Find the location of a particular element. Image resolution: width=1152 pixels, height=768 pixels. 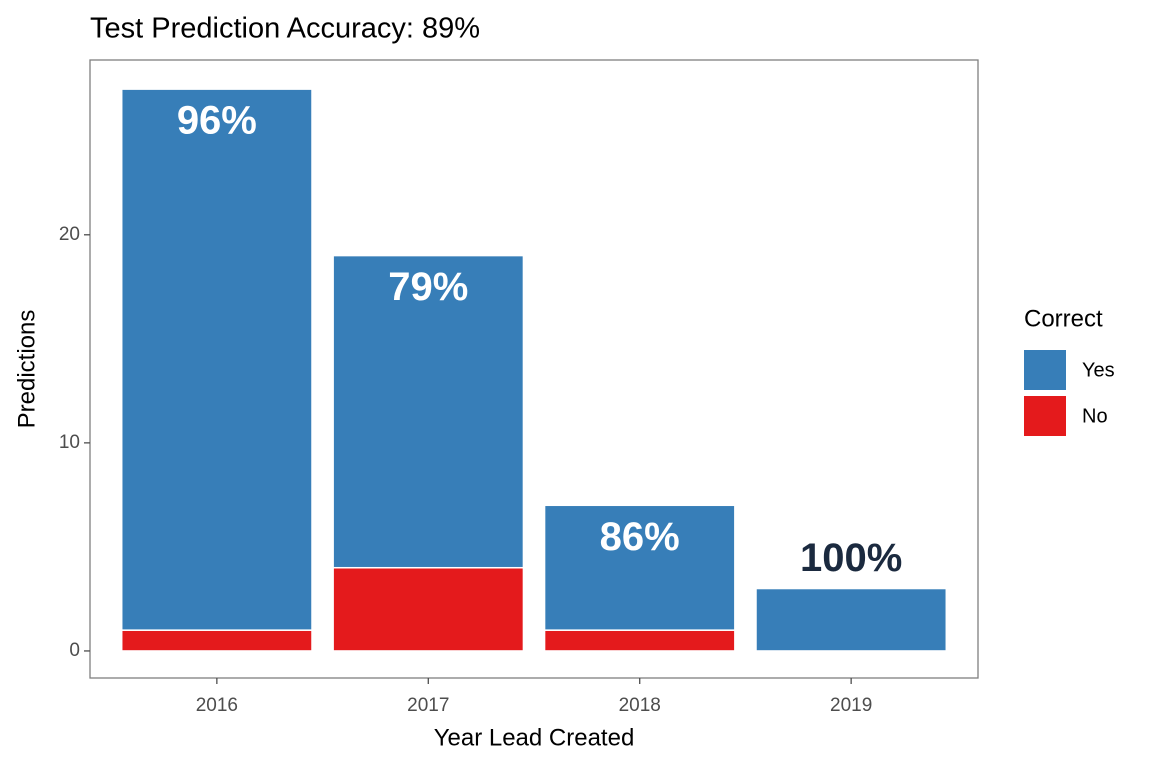

bar-label: 86% is located at coordinates (640, 537).